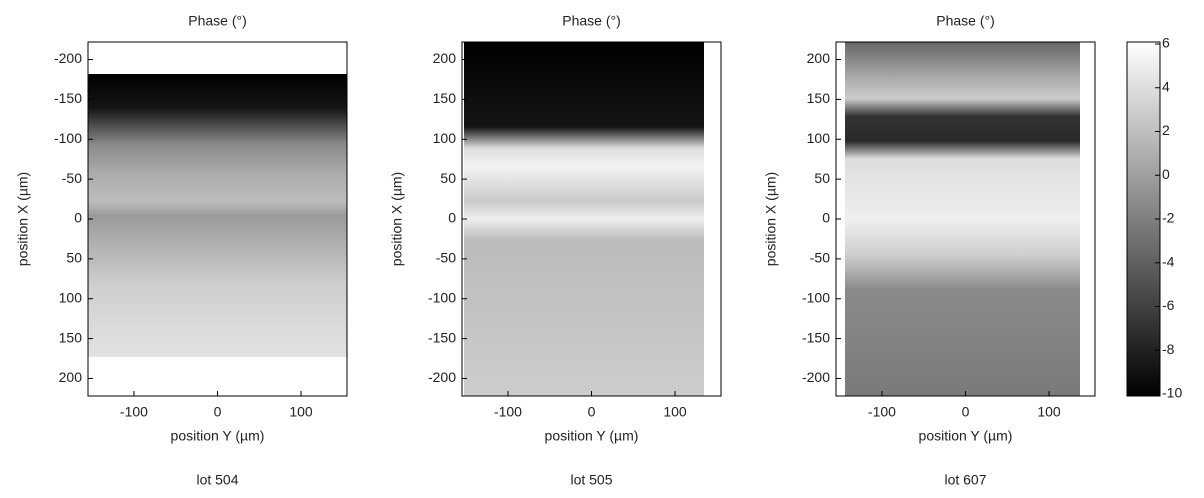  What do you see at coordinates (1172, 393) in the screenshot?
I see `colorbar-tick-label: -10` at bounding box center [1172, 393].